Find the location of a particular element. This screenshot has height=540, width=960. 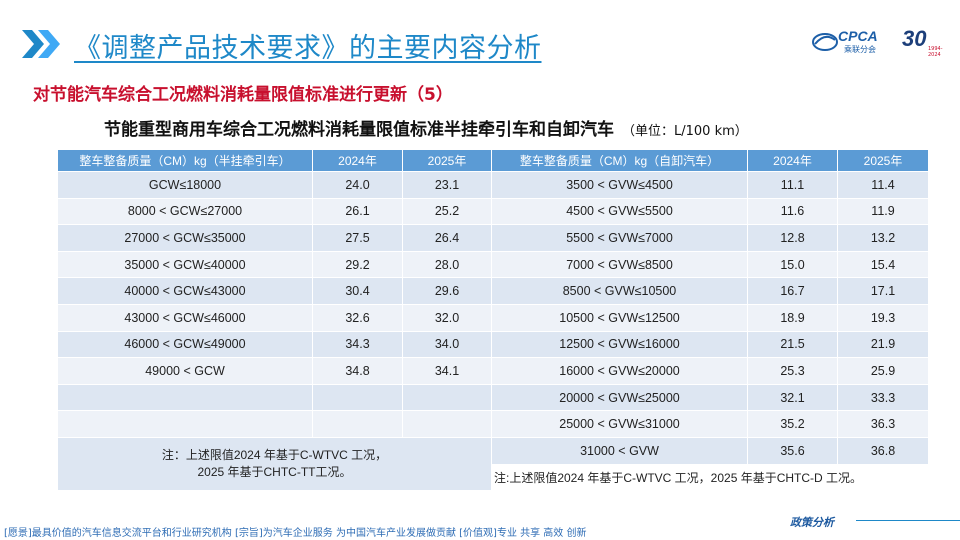

table-cell: 28.0 is located at coordinates (447, 264).